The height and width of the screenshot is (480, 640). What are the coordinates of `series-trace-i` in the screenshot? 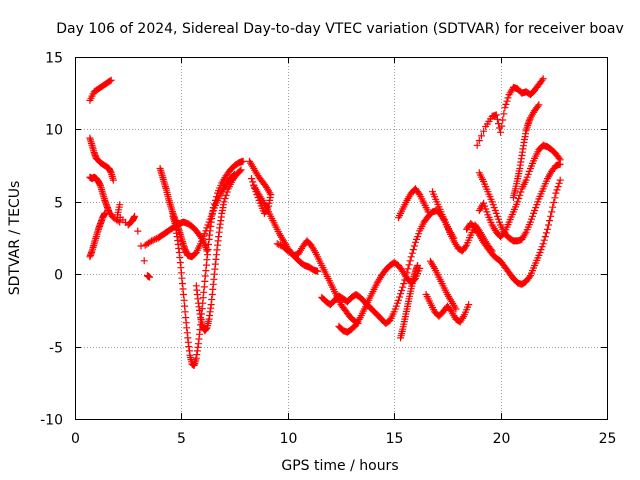 It's located at (218, 250).